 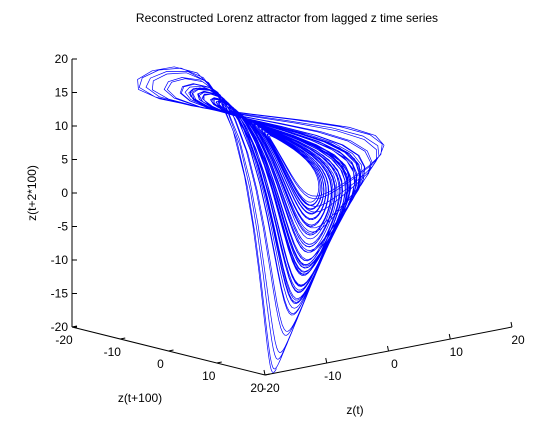 I want to click on x-axis-label: z(t), so click(x=354, y=410).